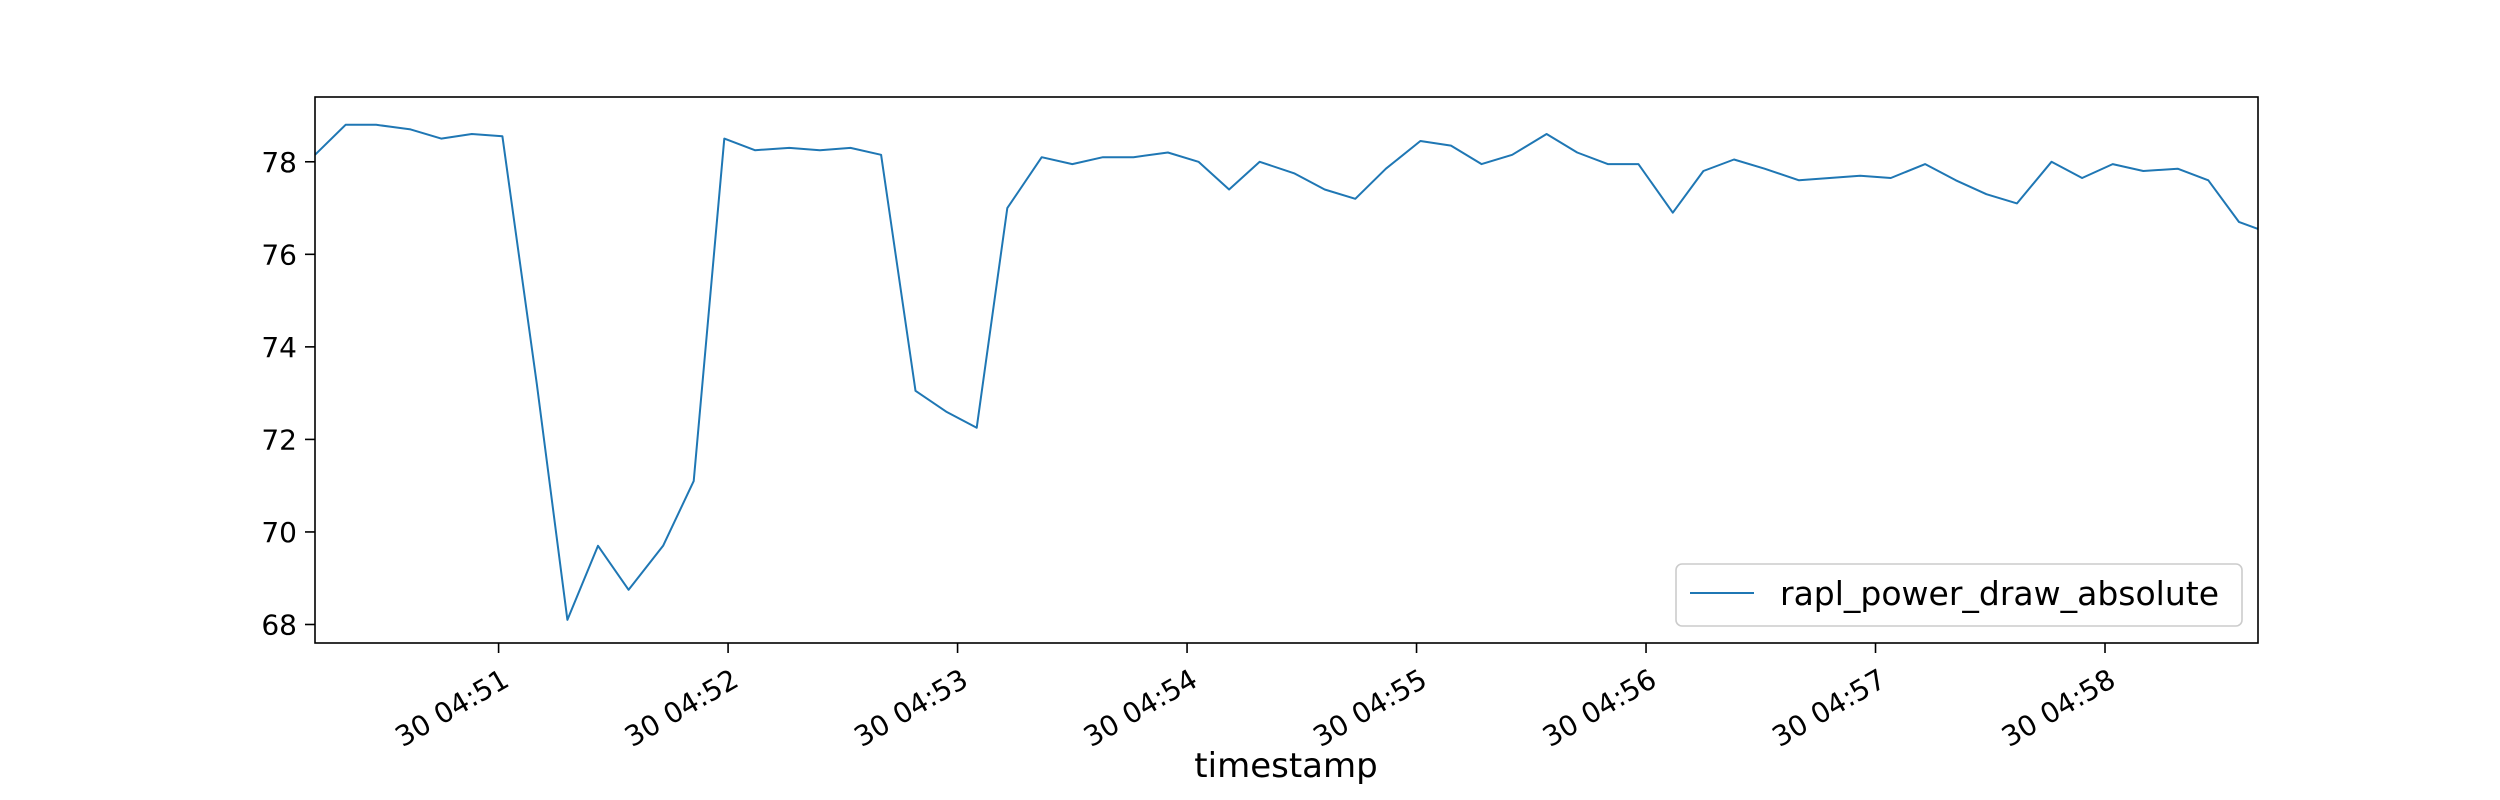  I want to click on y-tick-label: 74, so click(279, 347).